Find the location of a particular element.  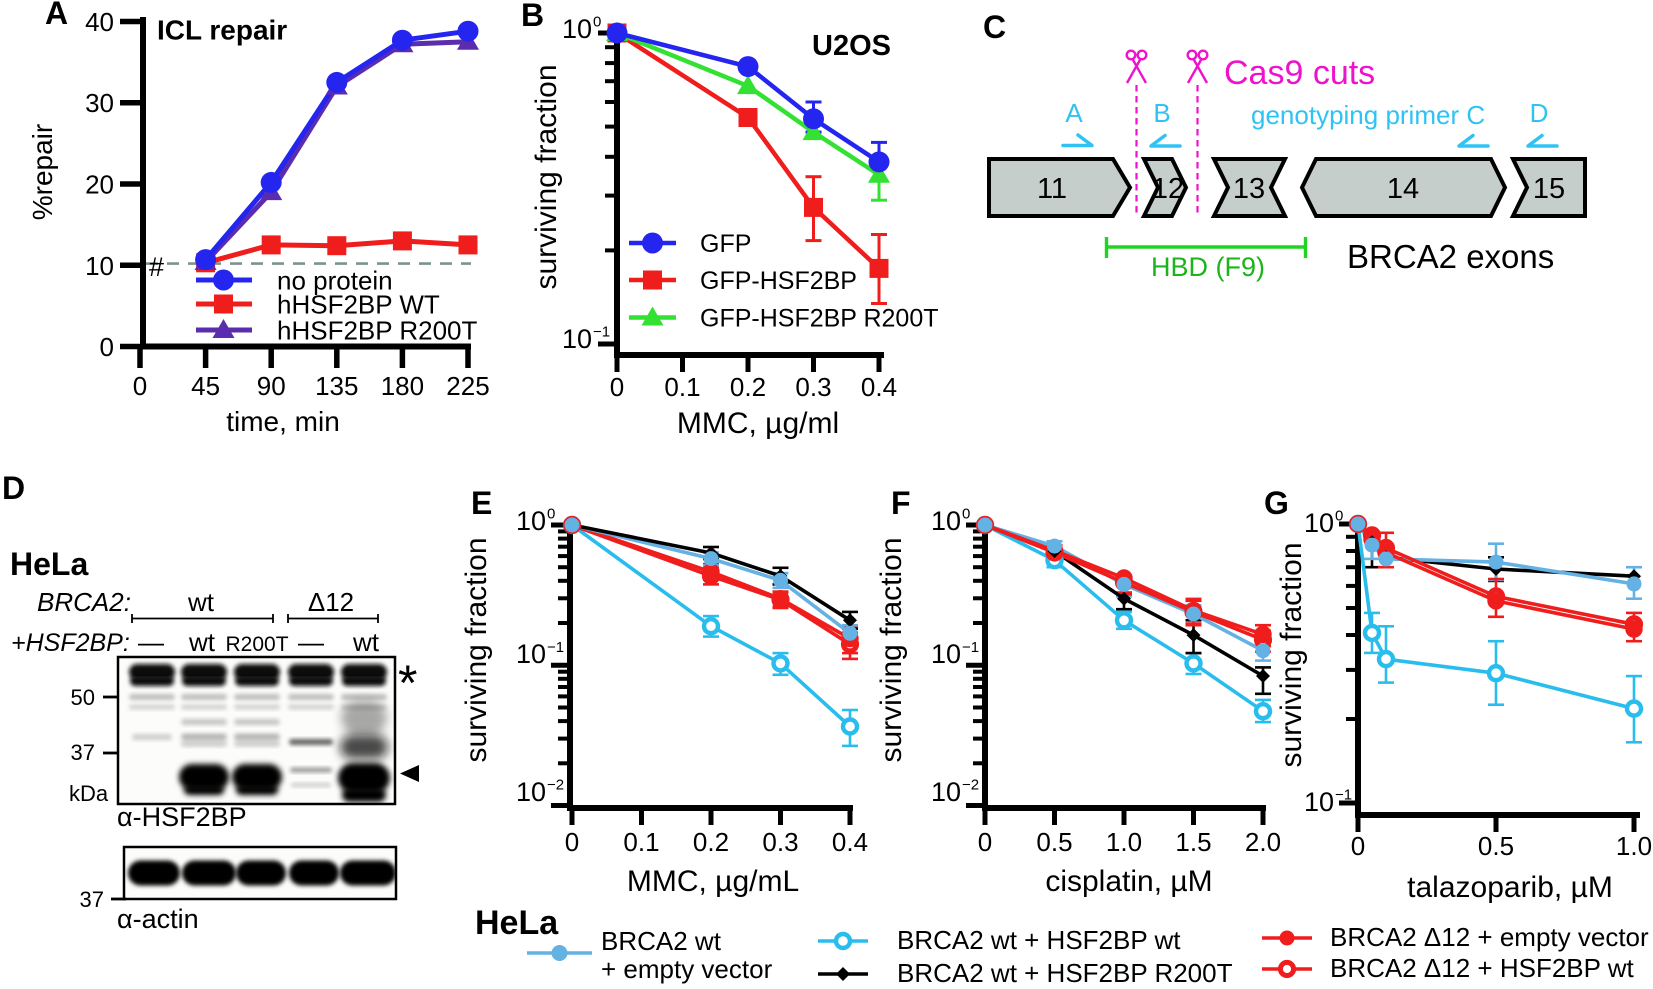

svg-text: 13 is located at coordinates (1249, 189).